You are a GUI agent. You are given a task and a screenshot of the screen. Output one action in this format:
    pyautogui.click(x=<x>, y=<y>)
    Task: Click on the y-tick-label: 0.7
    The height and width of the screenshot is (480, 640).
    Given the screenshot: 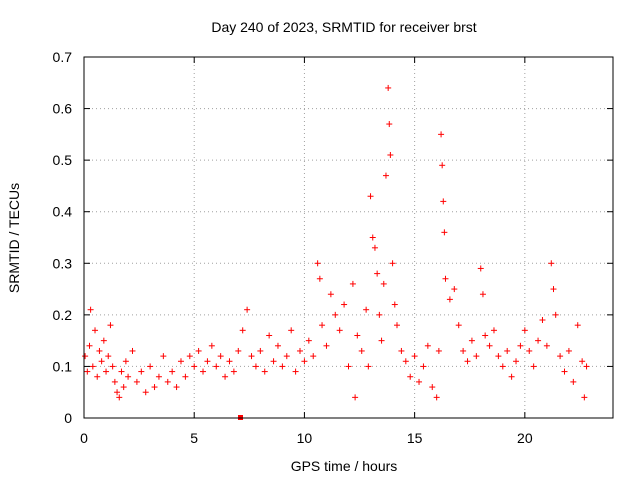 What is the action you would take?
    pyautogui.click(x=63, y=57)
    